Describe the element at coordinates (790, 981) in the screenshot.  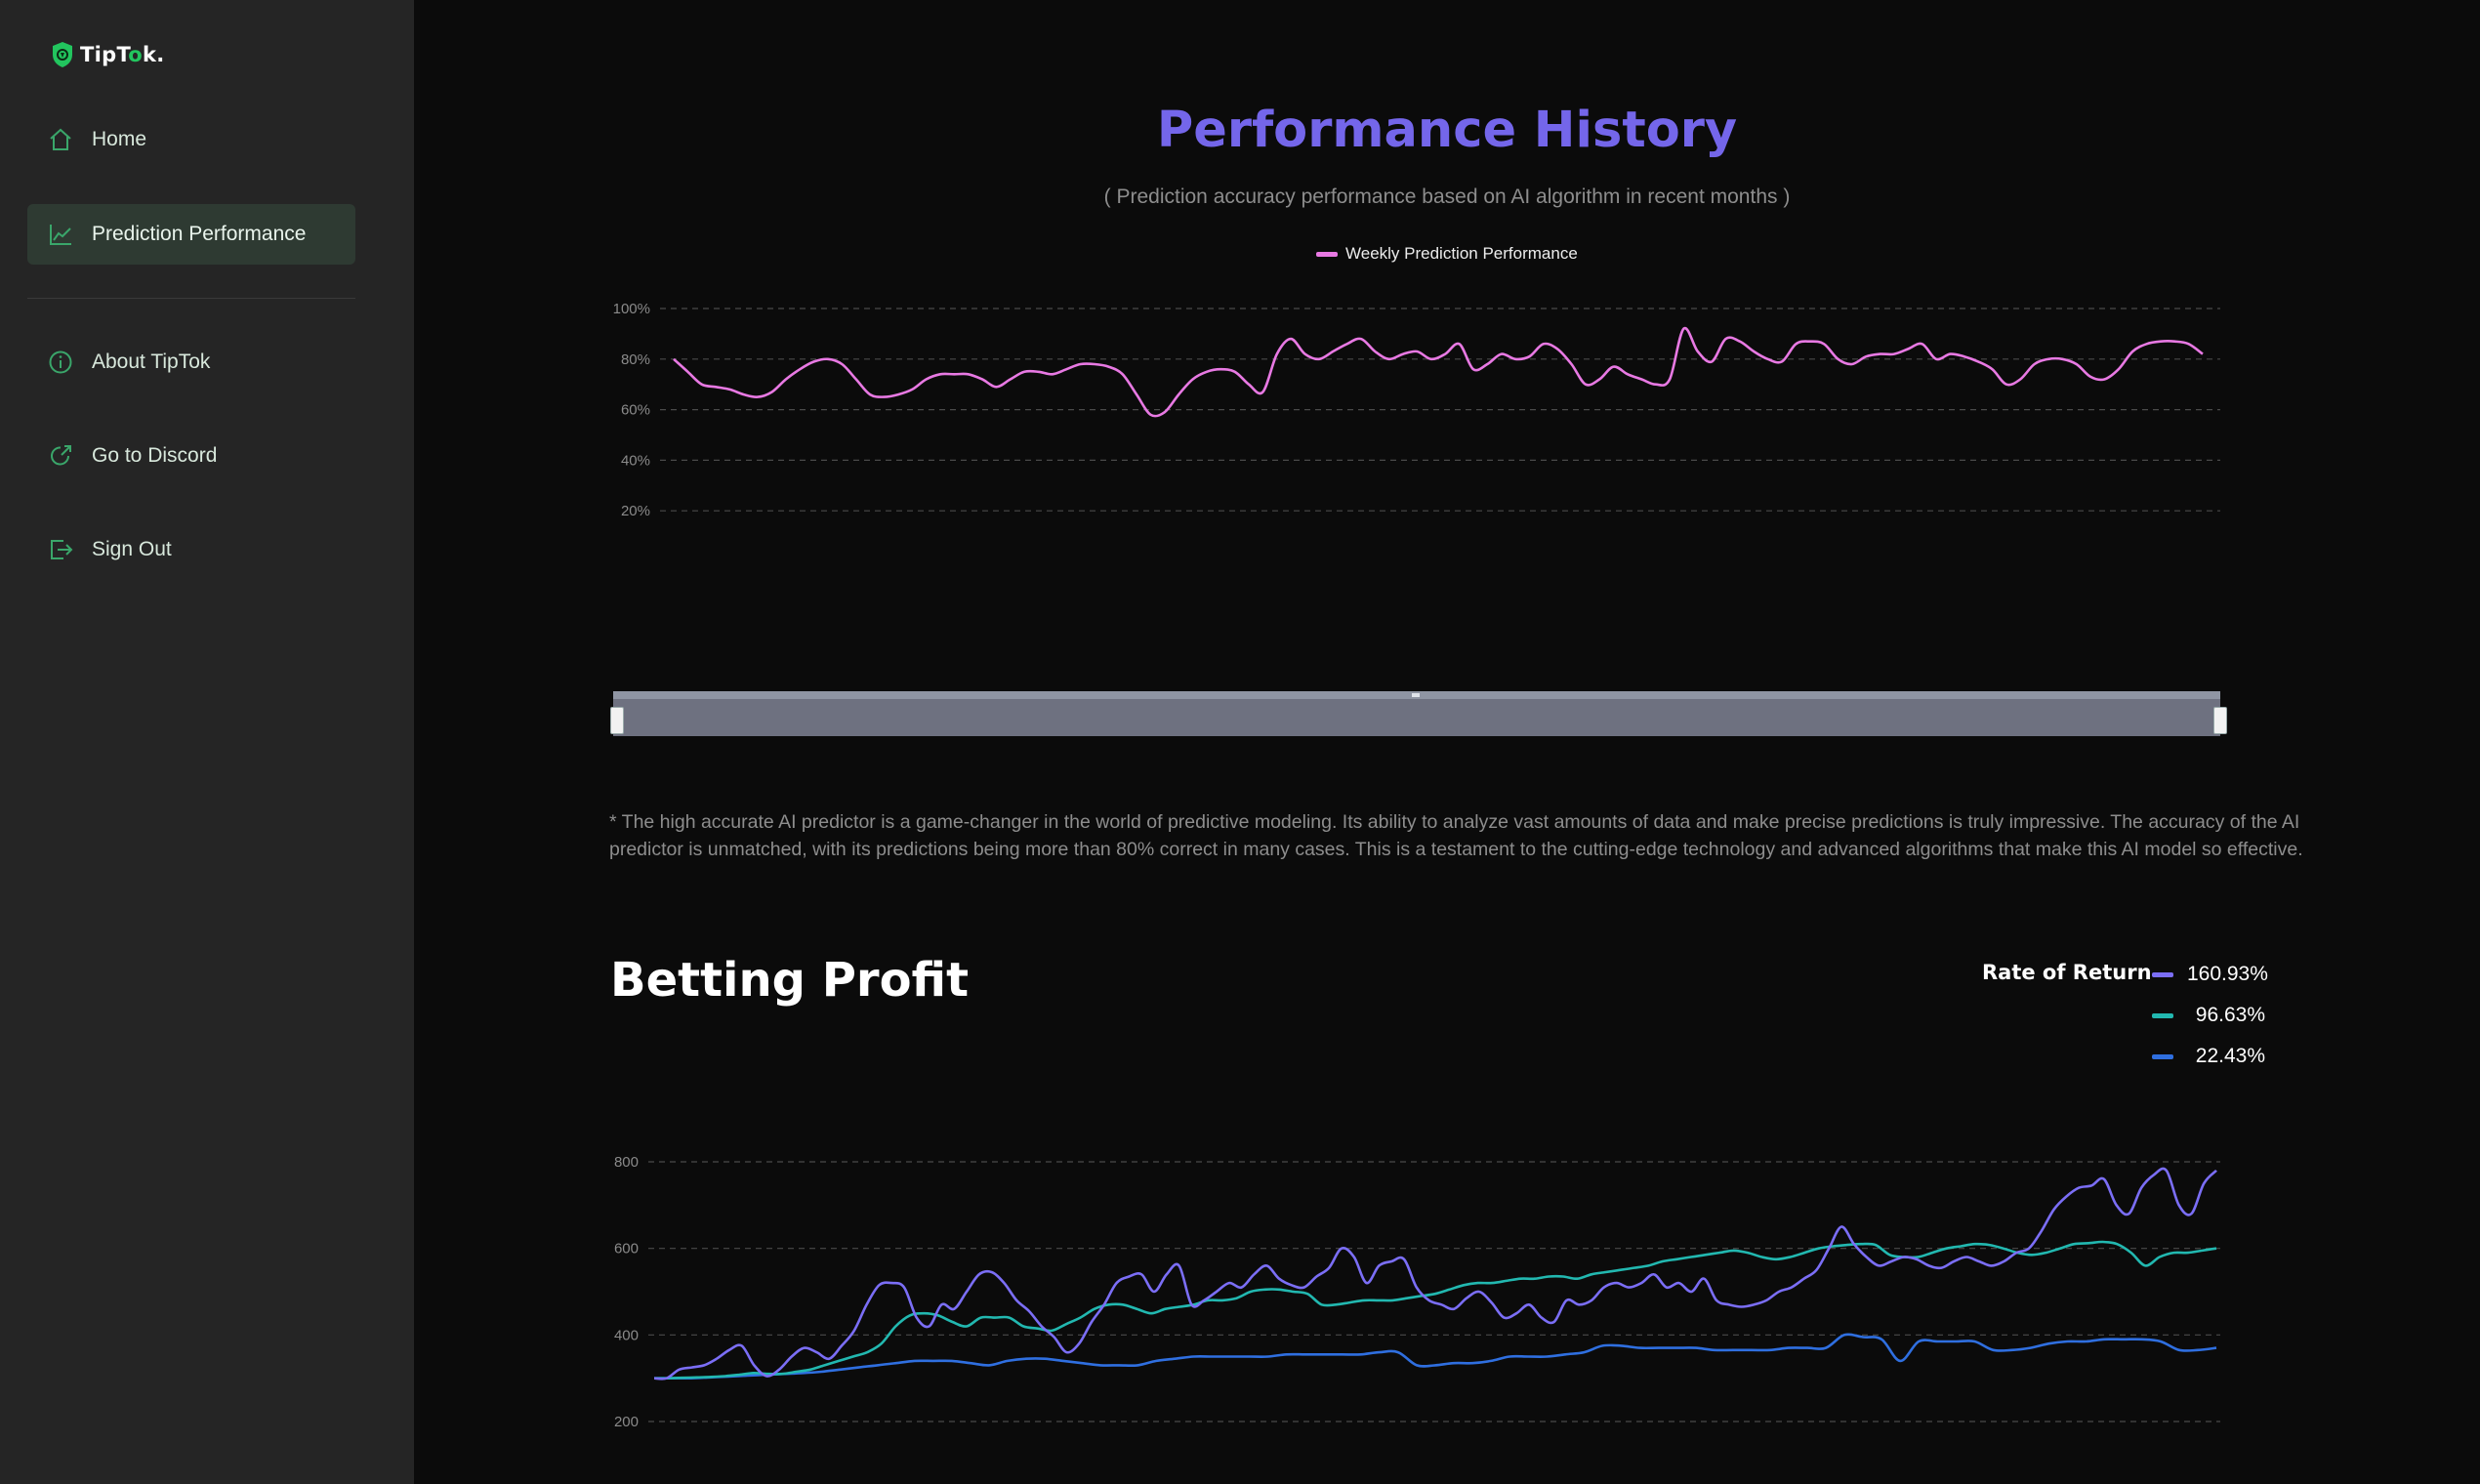
I see `section-title-betting-profit: Betting Profit` at that location.